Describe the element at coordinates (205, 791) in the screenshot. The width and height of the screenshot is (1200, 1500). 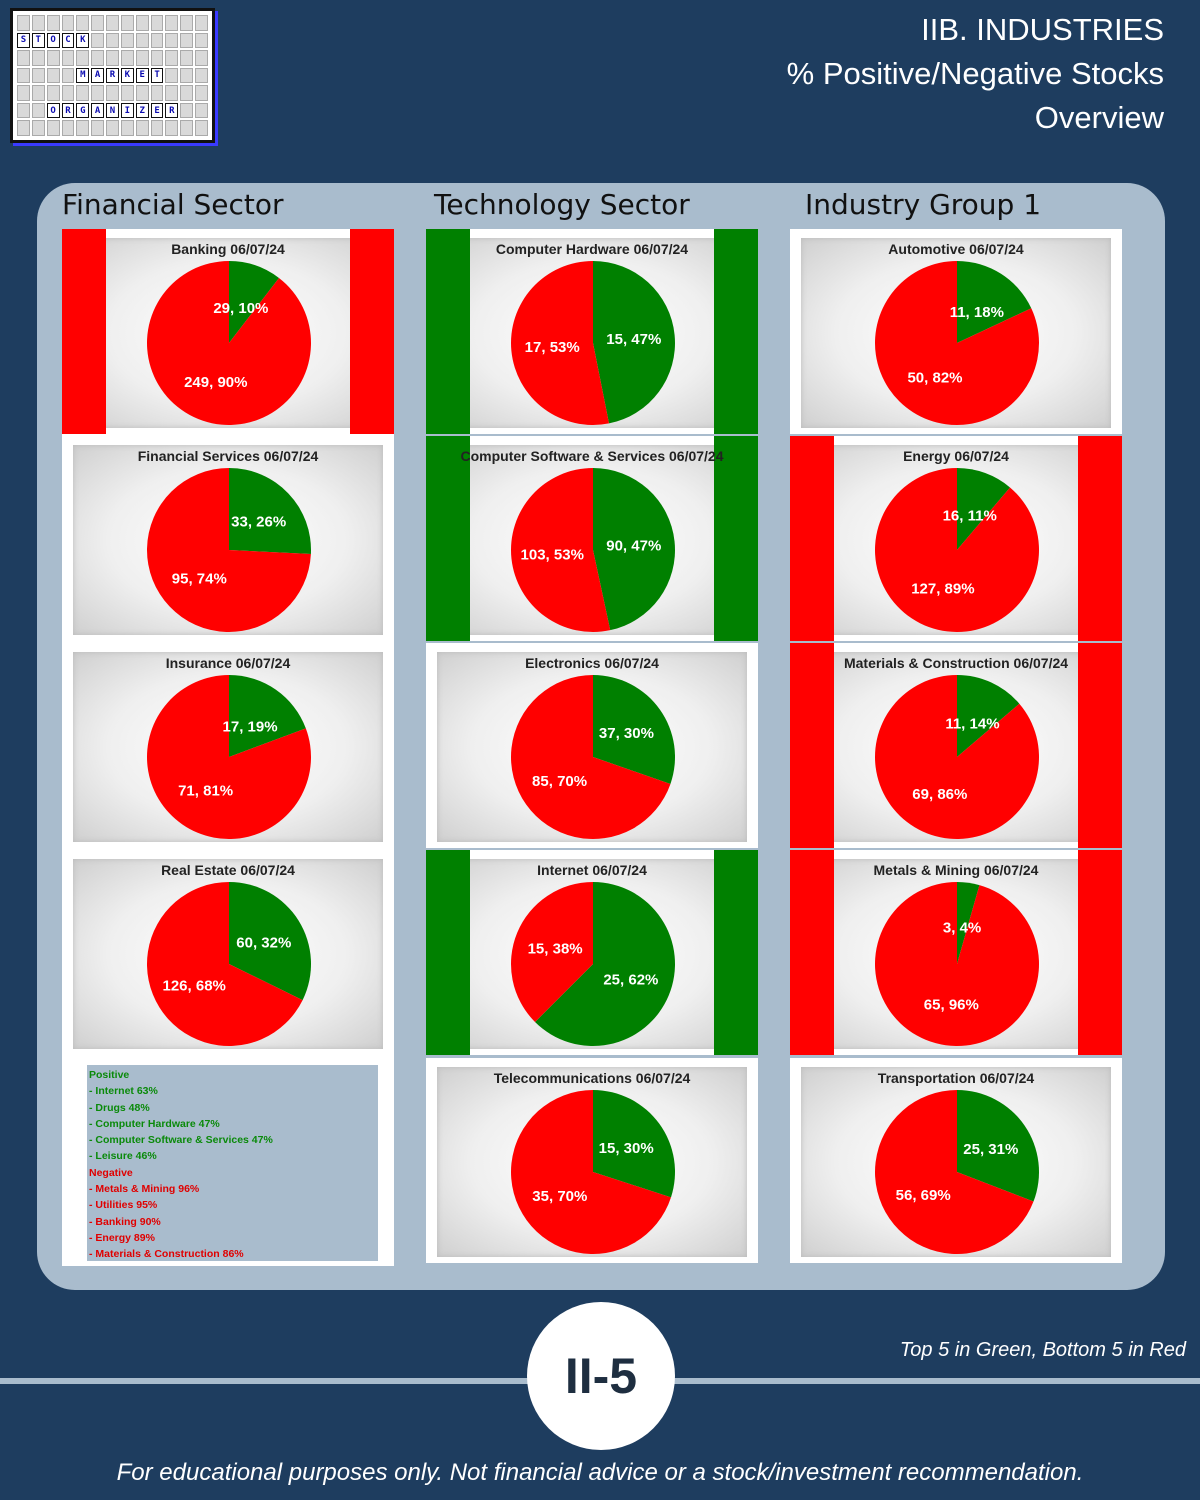
I see `data-label-negative: 71, 81%` at that location.